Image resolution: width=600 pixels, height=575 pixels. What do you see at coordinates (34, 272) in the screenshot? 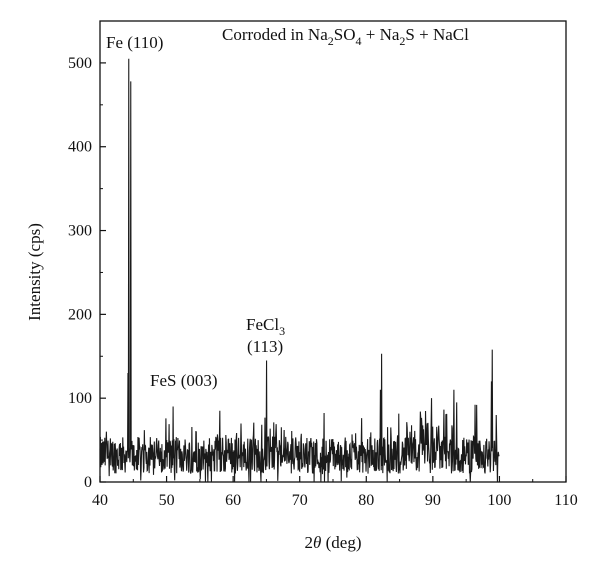
I see `y-axis-label: Intensity (cps)` at bounding box center [34, 272].